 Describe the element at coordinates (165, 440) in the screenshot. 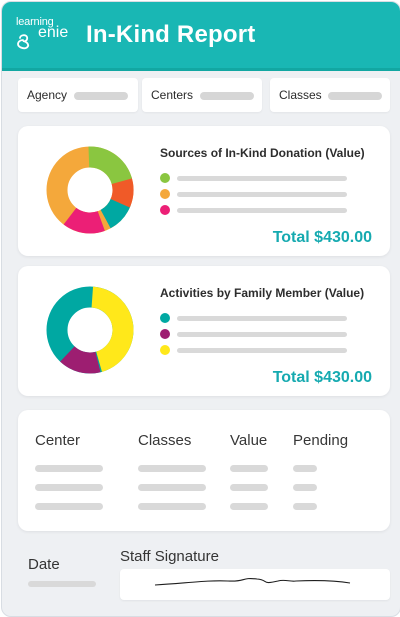

I see `column-header-classes: Classes` at that location.